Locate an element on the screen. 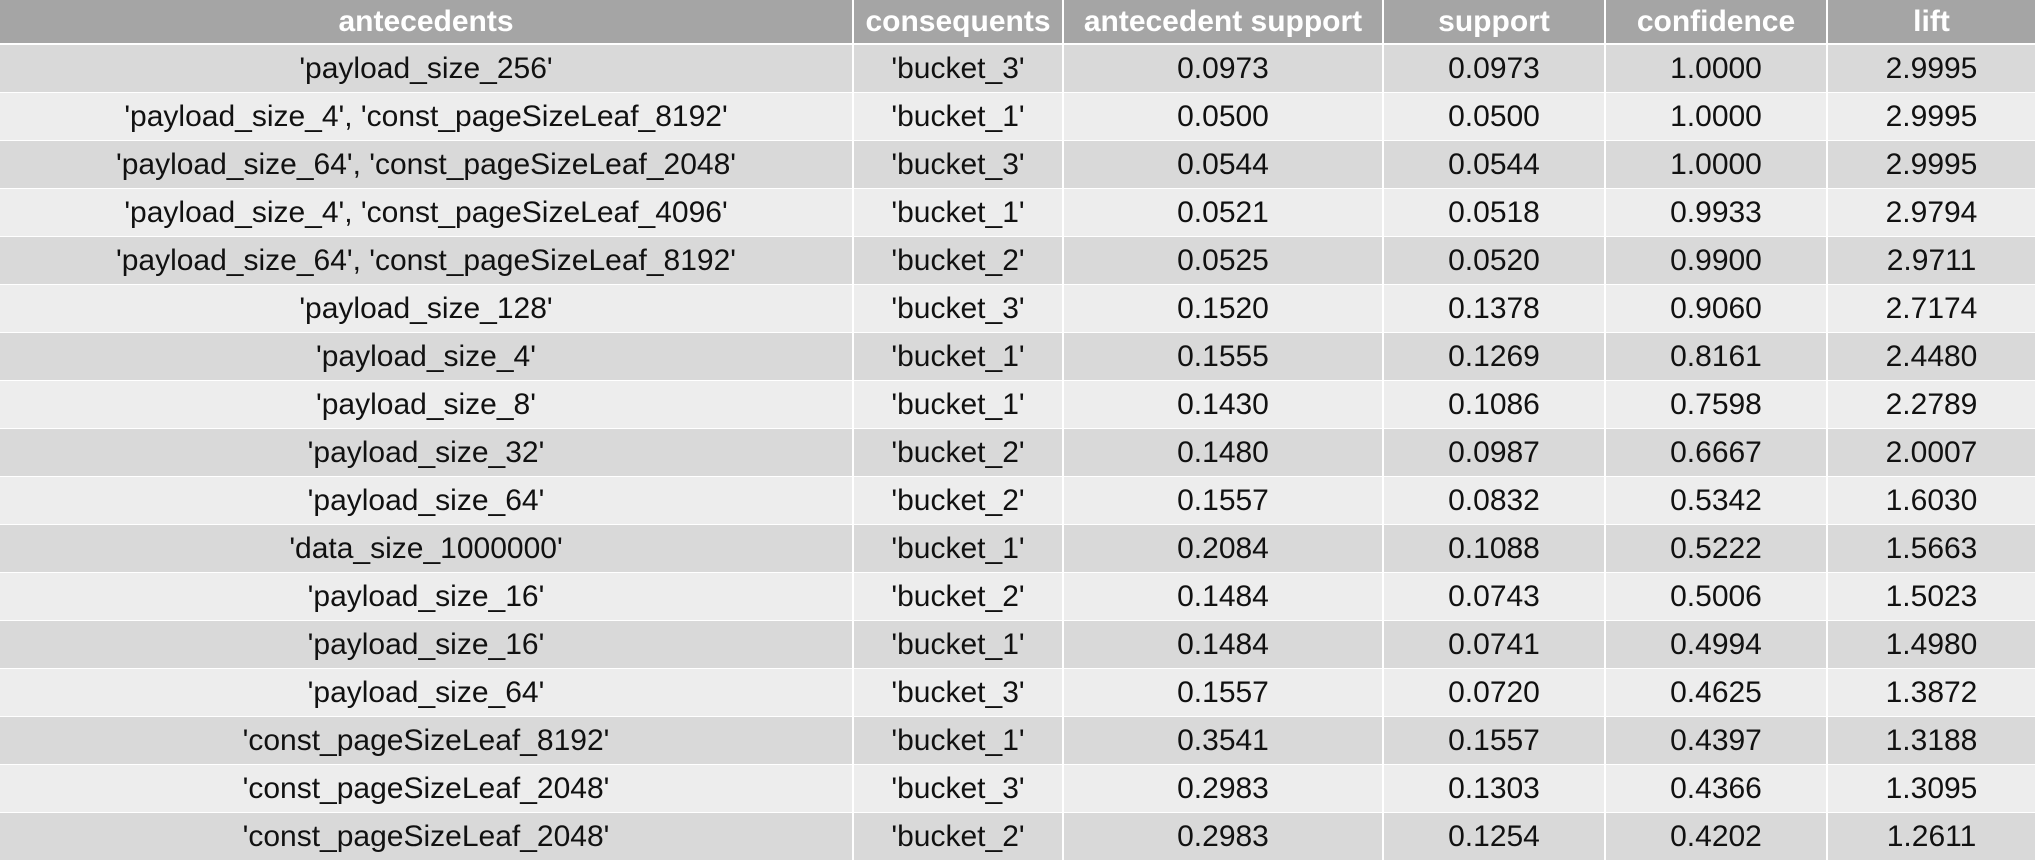 Image resolution: width=2035 pixels, height=860 pixels. cell-confidence: 0.5006 is located at coordinates (1716, 596).